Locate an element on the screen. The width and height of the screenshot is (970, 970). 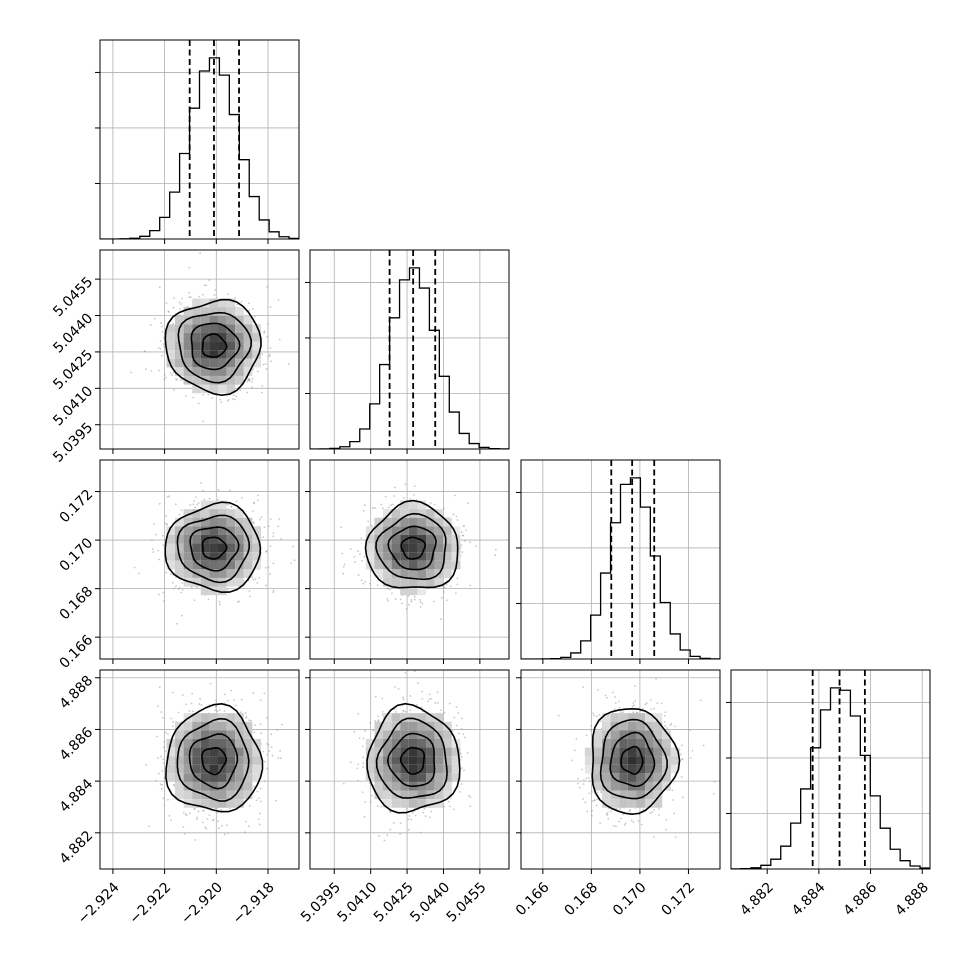
histogram-step is located at coordinates (620, 568).